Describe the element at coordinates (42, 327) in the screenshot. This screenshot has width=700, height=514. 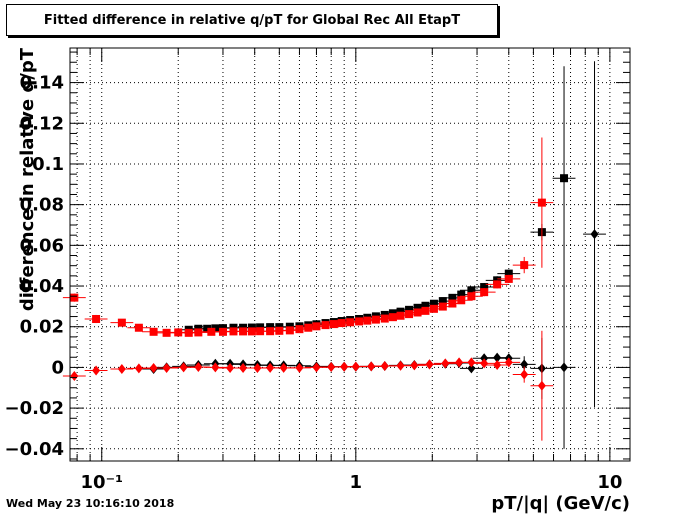
I see `y-tick-label: 0.02` at that location.